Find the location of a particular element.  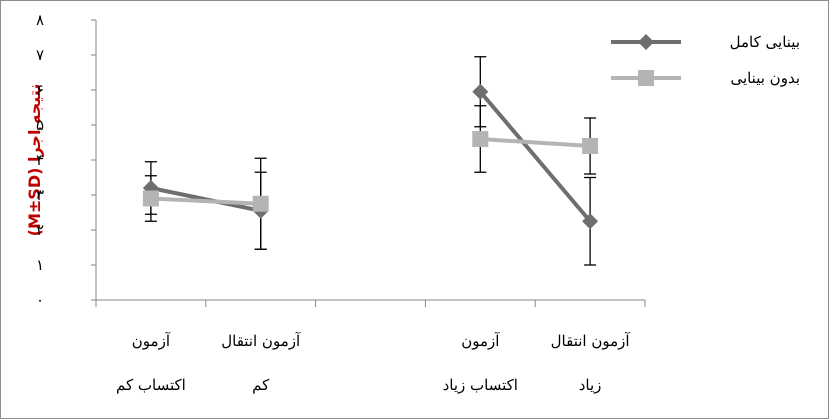

y-tick-label: ۵ is located at coordinates (40, 125).